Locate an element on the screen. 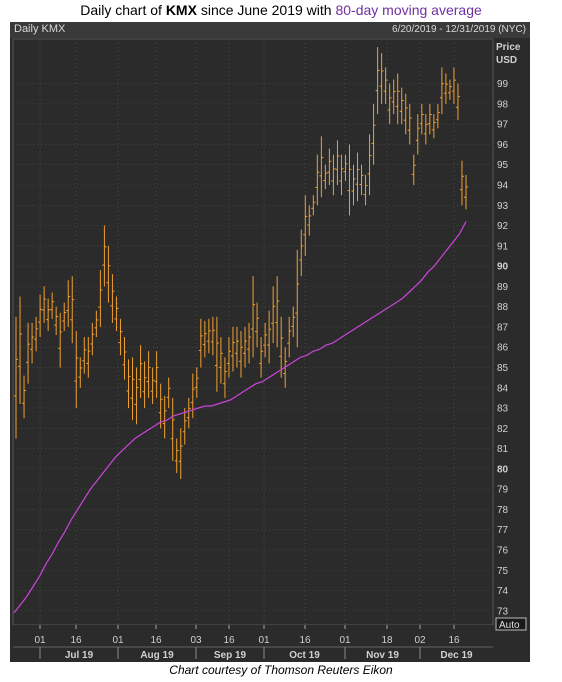  x-month-label: Sep 19 is located at coordinates (230, 655).